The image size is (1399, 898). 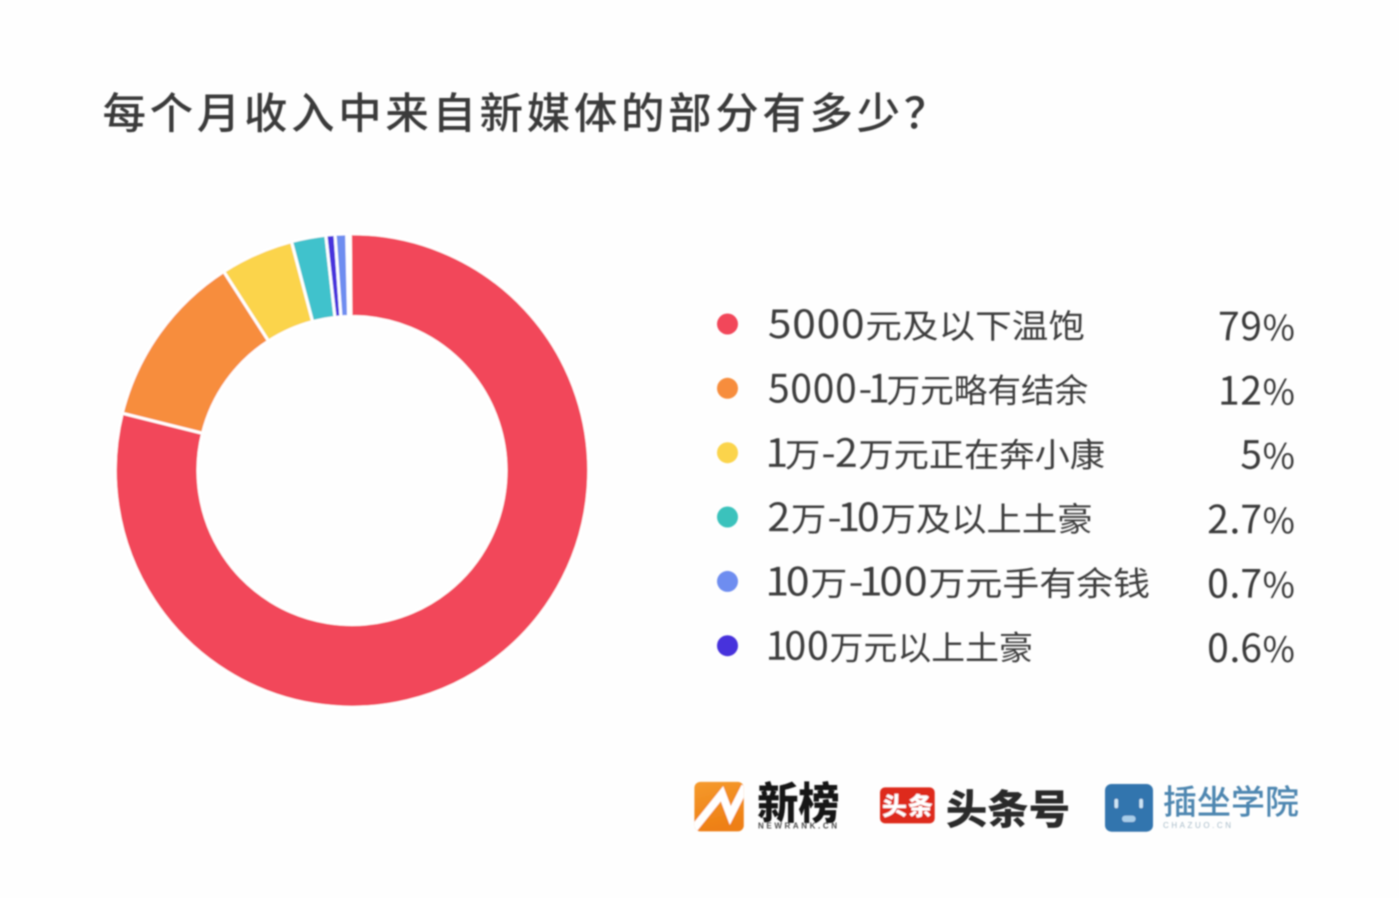 I want to click on svg-text: CHAZUO.CN, so click(x=1197, y=825).